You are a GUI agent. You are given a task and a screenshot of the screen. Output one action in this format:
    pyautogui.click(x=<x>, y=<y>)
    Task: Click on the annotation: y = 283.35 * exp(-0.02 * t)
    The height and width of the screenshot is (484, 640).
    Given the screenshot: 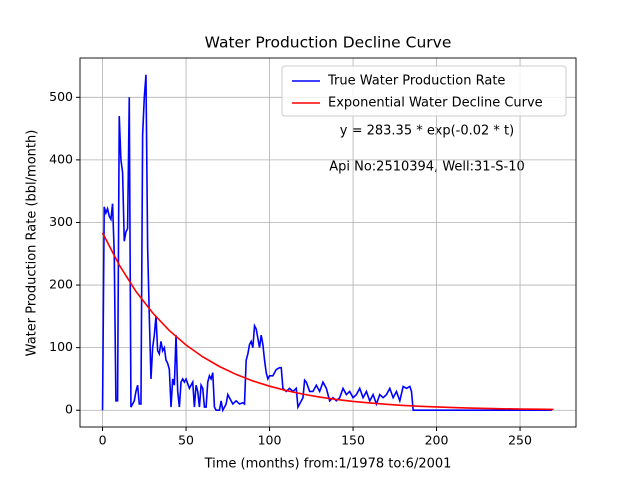 What is the action you would take?
    pyautogui.click(x=427, y=131)
    